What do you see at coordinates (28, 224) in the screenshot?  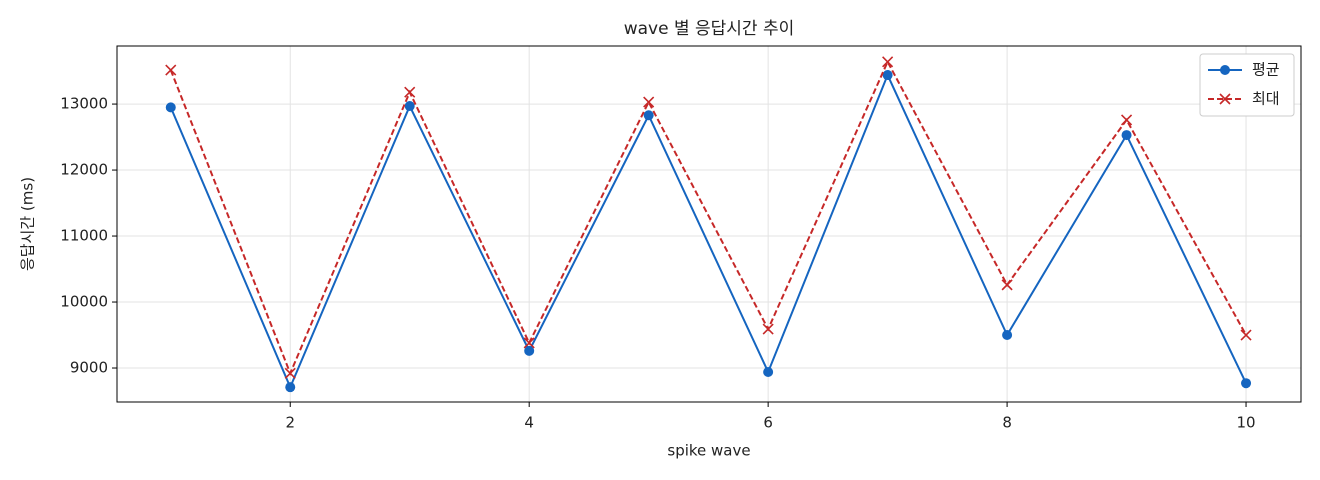 I see `y-axis-label: 응답시간 (ms)` at bounding box center [28, 224].